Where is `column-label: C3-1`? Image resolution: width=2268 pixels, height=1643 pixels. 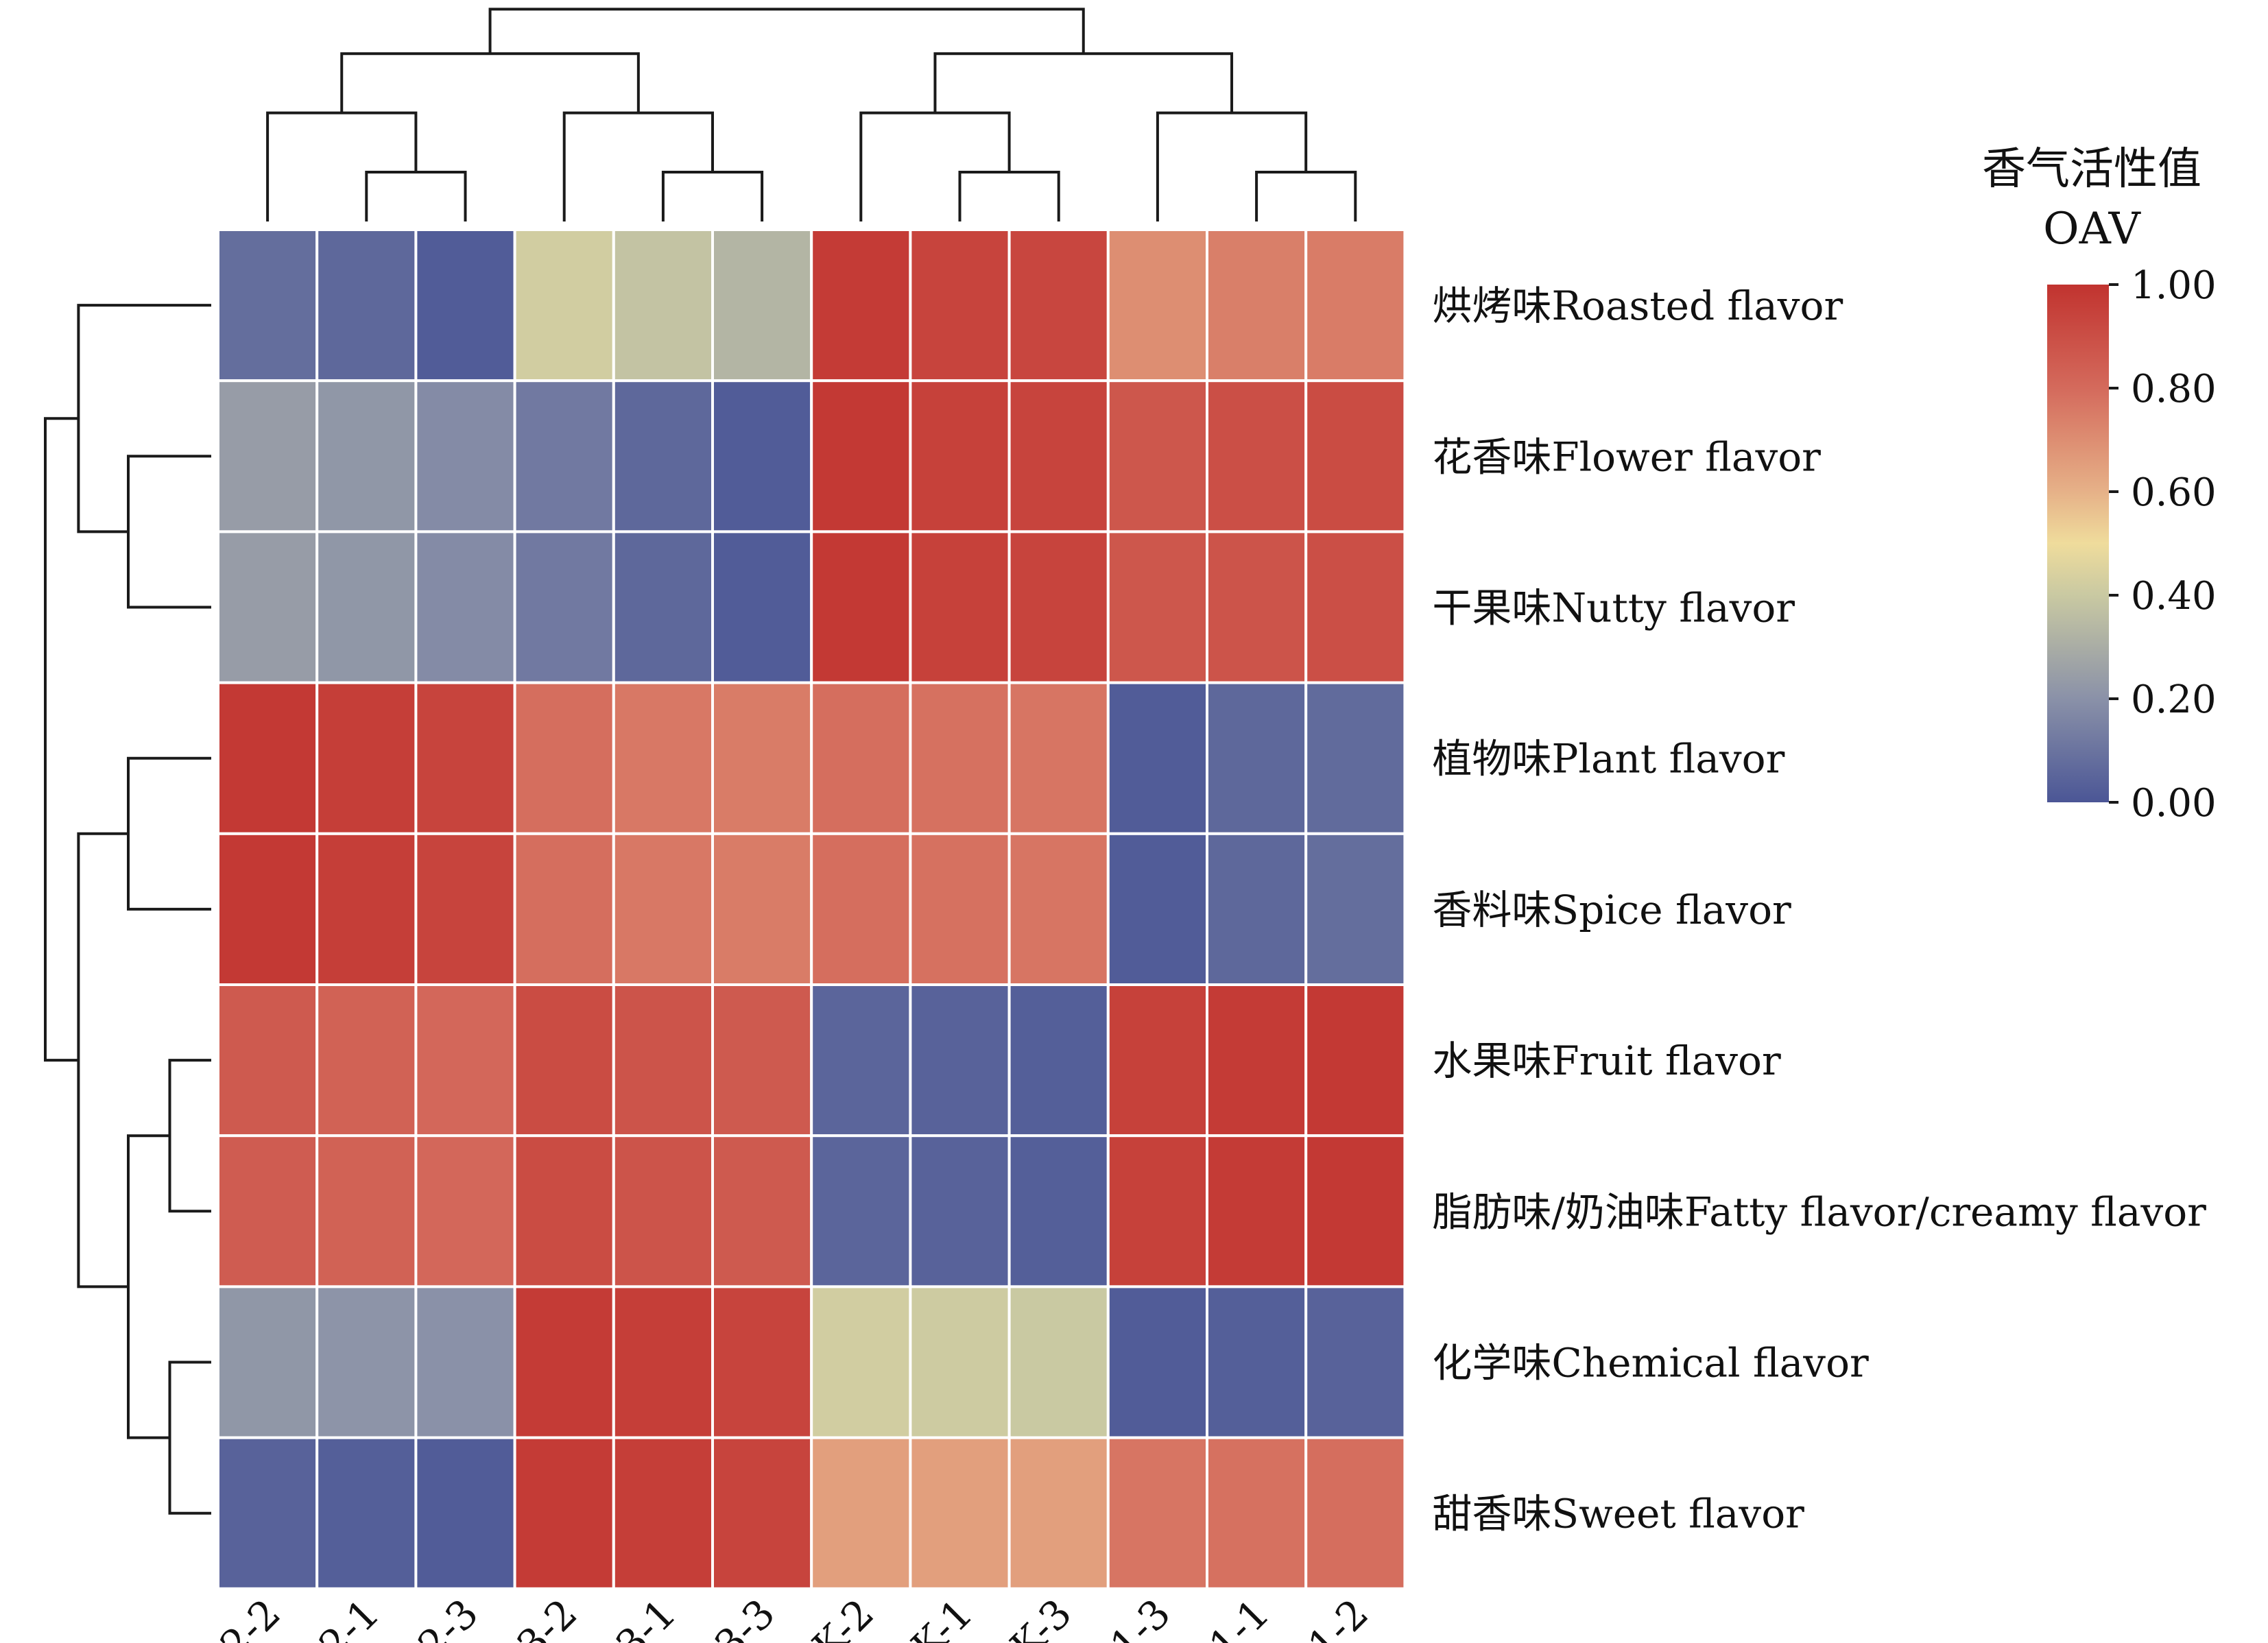 column-label: C3-1 is located at coordinates (635, 1616).